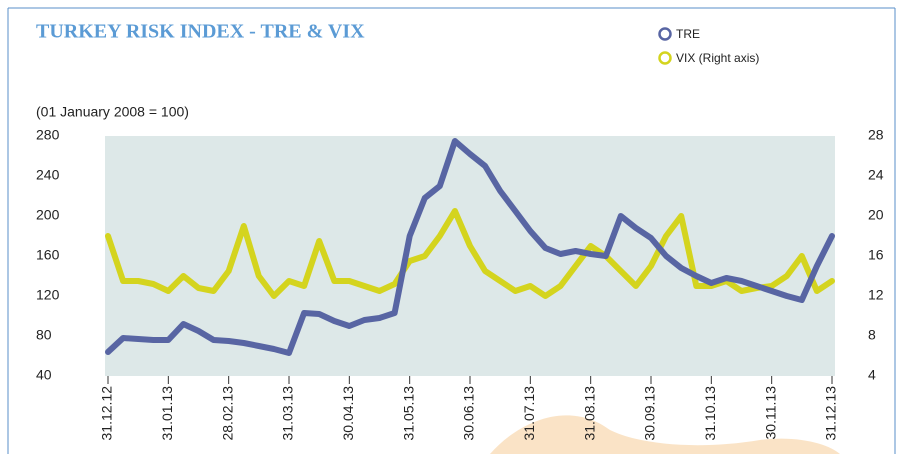 The height and width of the screenshot is (459, 904). What do you see at coordinates (112, 112) in the screenshot?
I see `subtitle: (01 January 2008 = 100)` at bounding box center [112, 112].